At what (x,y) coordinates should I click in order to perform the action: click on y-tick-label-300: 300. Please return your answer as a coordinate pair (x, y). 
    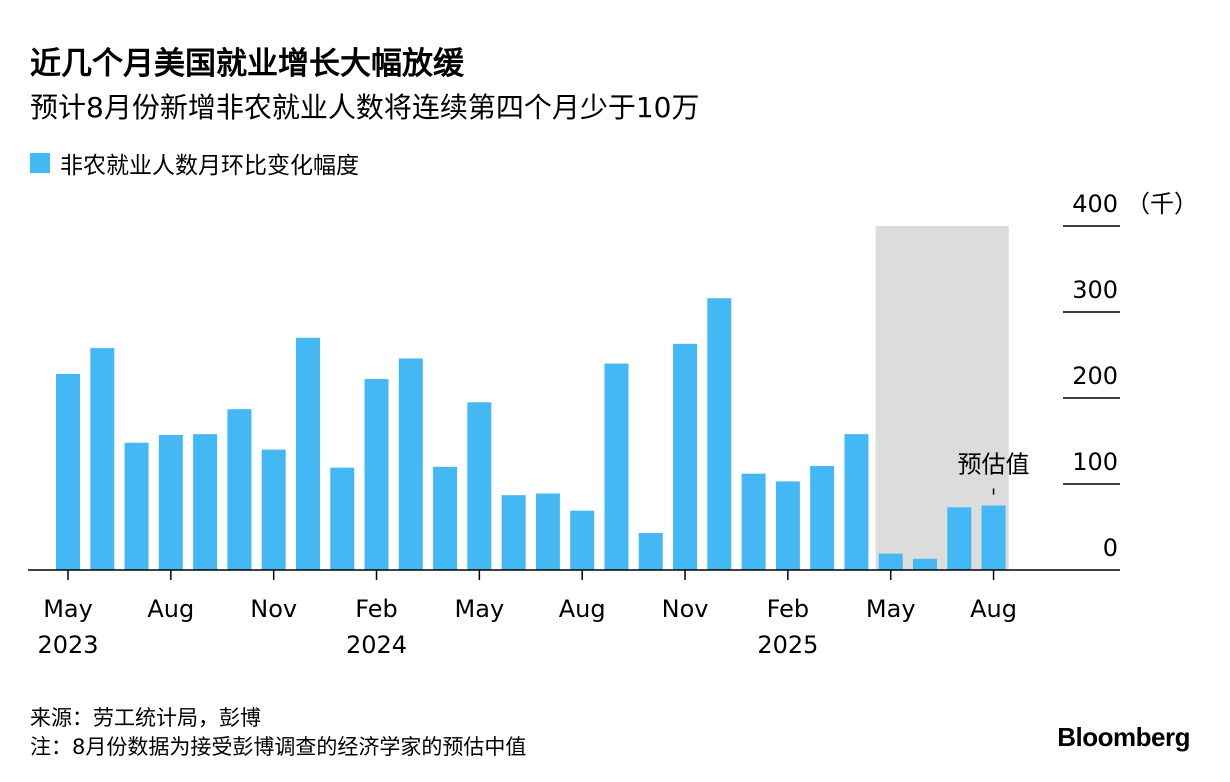
    Looking at the image, I should click on (1095, 290).